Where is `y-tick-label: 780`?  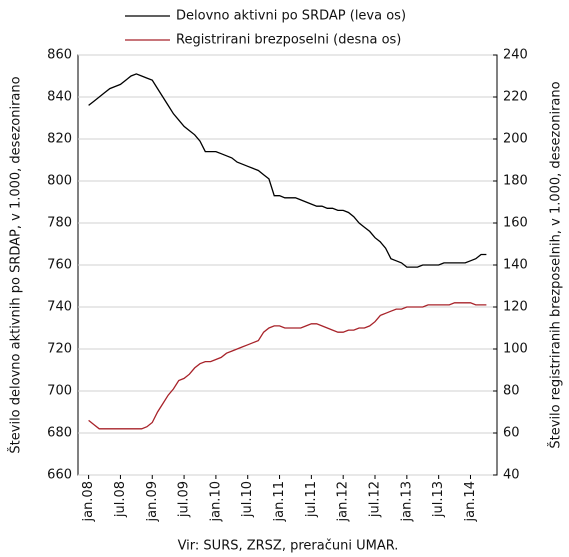
y-tick-label: 780 is located at coordinates (59, 223).